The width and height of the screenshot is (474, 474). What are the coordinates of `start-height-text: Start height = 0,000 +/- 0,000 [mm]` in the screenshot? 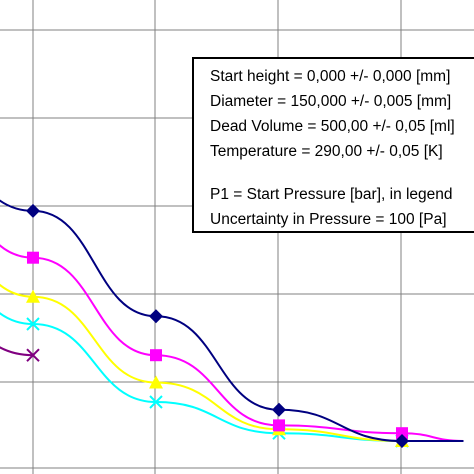 It's located at (330, 76).